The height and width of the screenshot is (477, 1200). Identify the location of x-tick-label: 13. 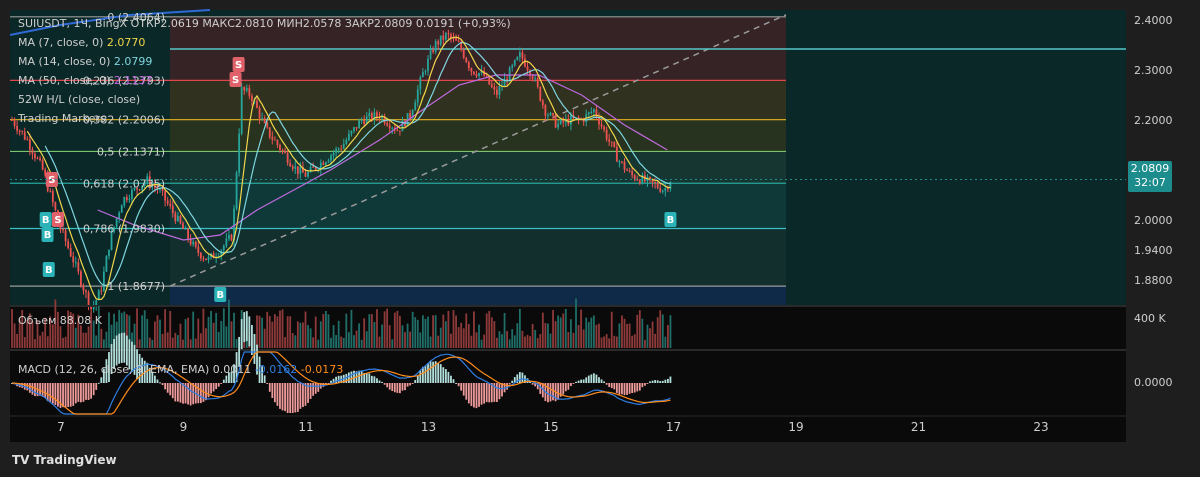
(428, 427).